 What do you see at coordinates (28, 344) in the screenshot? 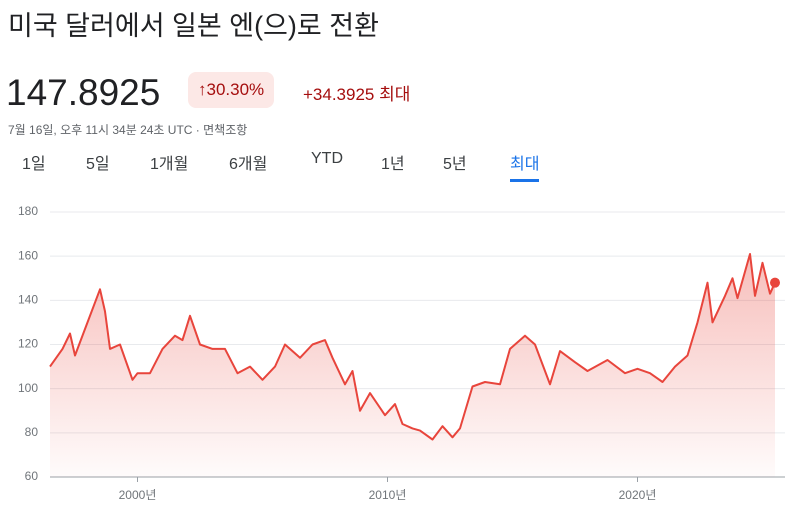
I see `y-tick-label: 120` at bounding box center [28, 344].